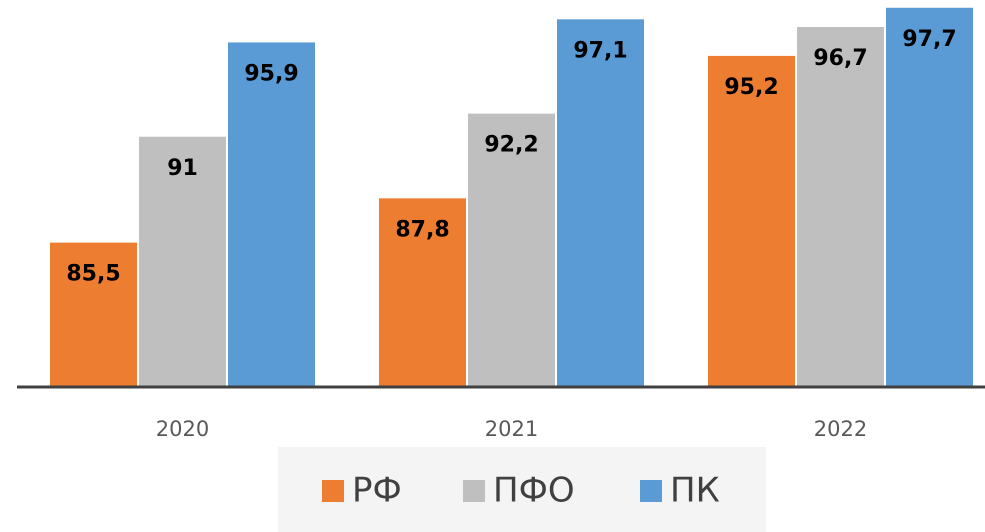  I want to click on value-label: 91, so click(182, 168).